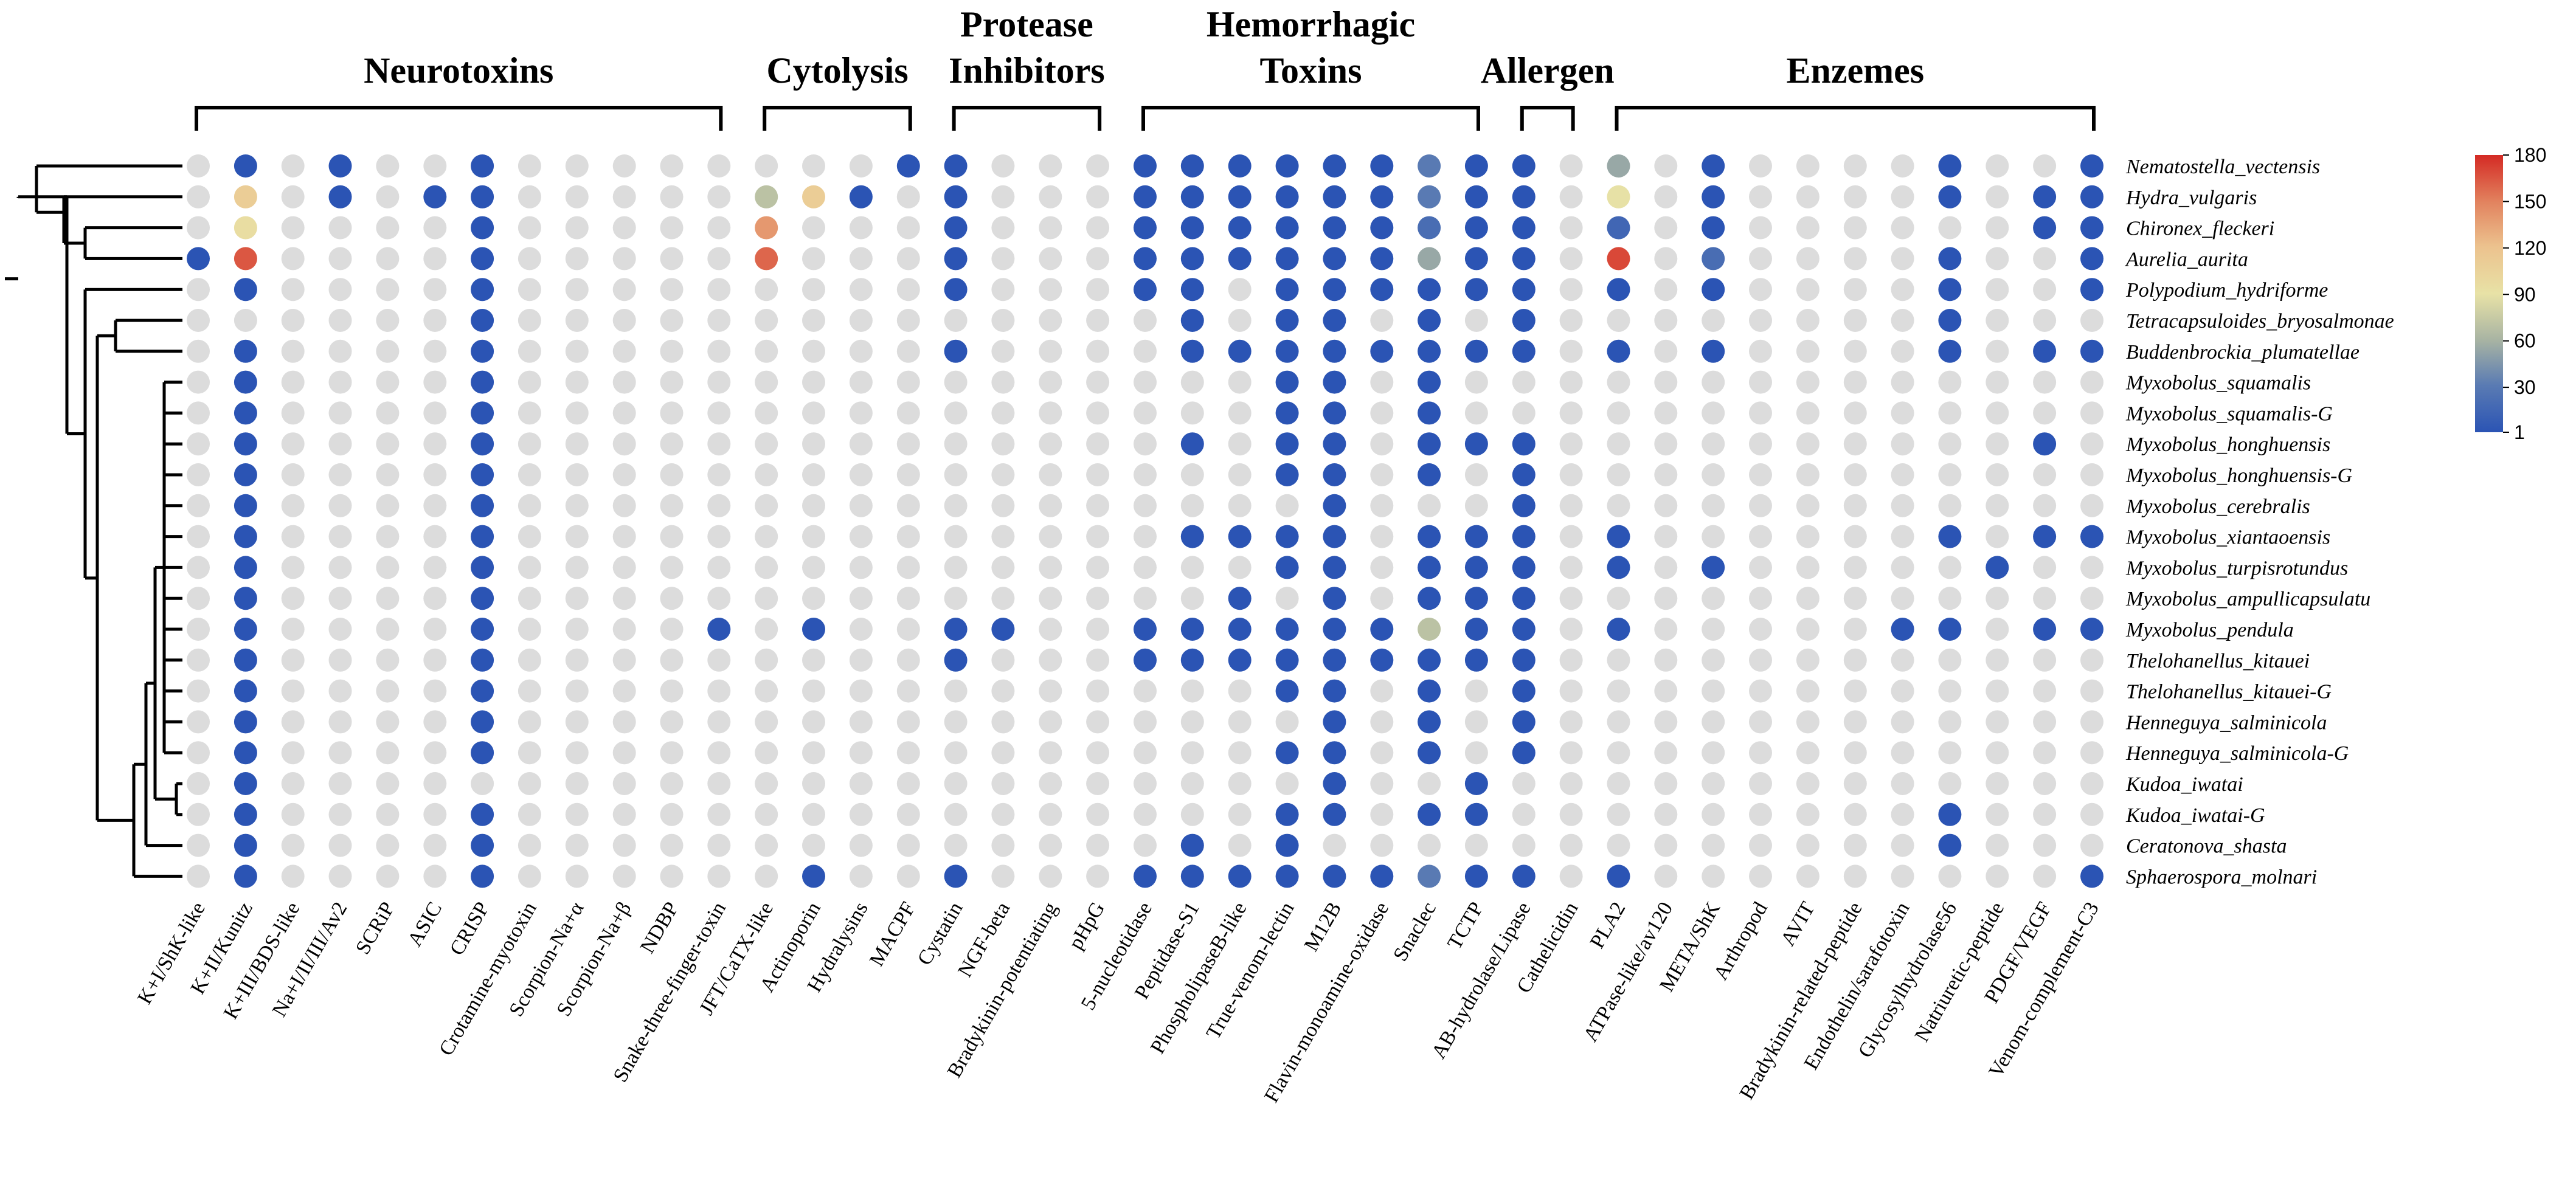  What do you see at coordinates (529, 290) in the screenshot?
I see `dot-polypodium-hydriforme-crotamine-myotoxin` at bounding box center [529, 290].